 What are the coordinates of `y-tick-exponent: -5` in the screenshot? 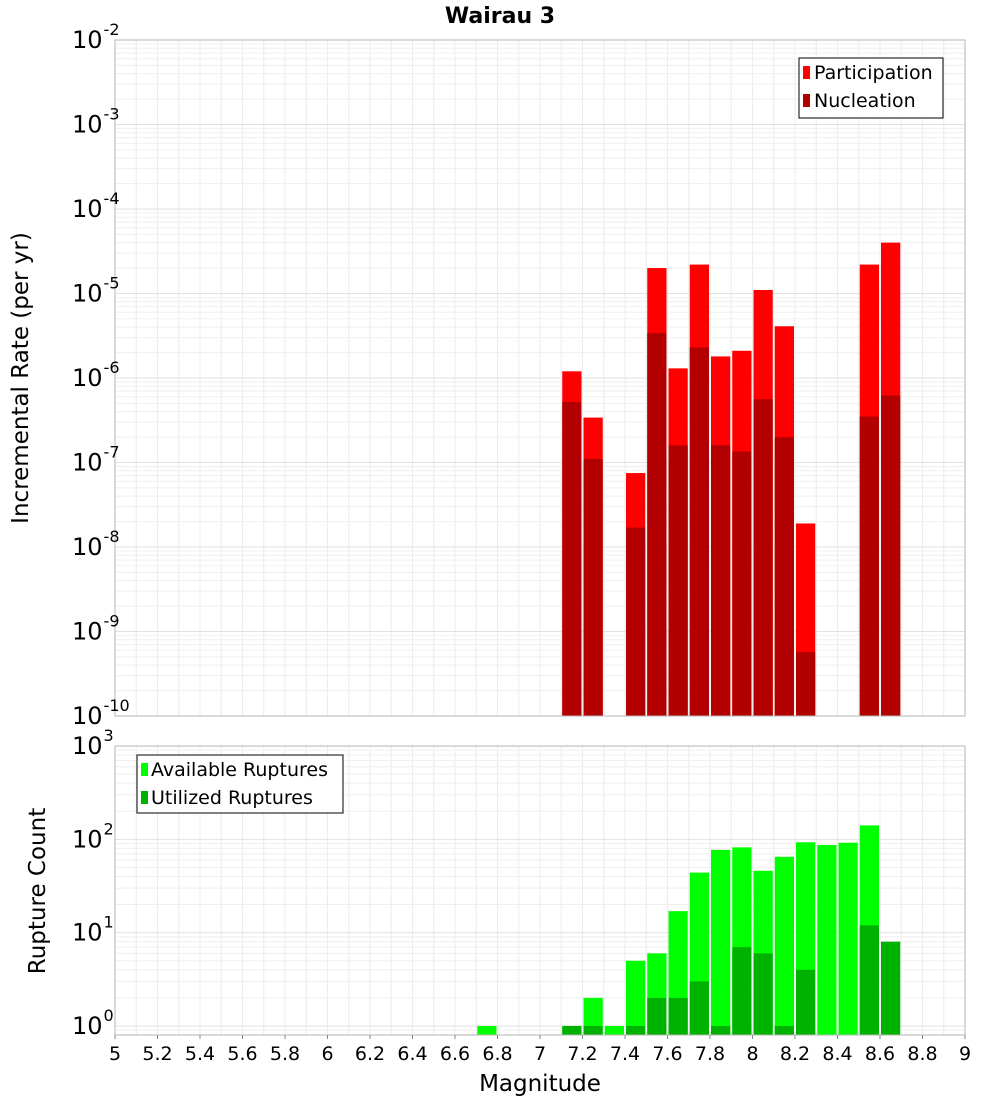 It's located at (112, 283).